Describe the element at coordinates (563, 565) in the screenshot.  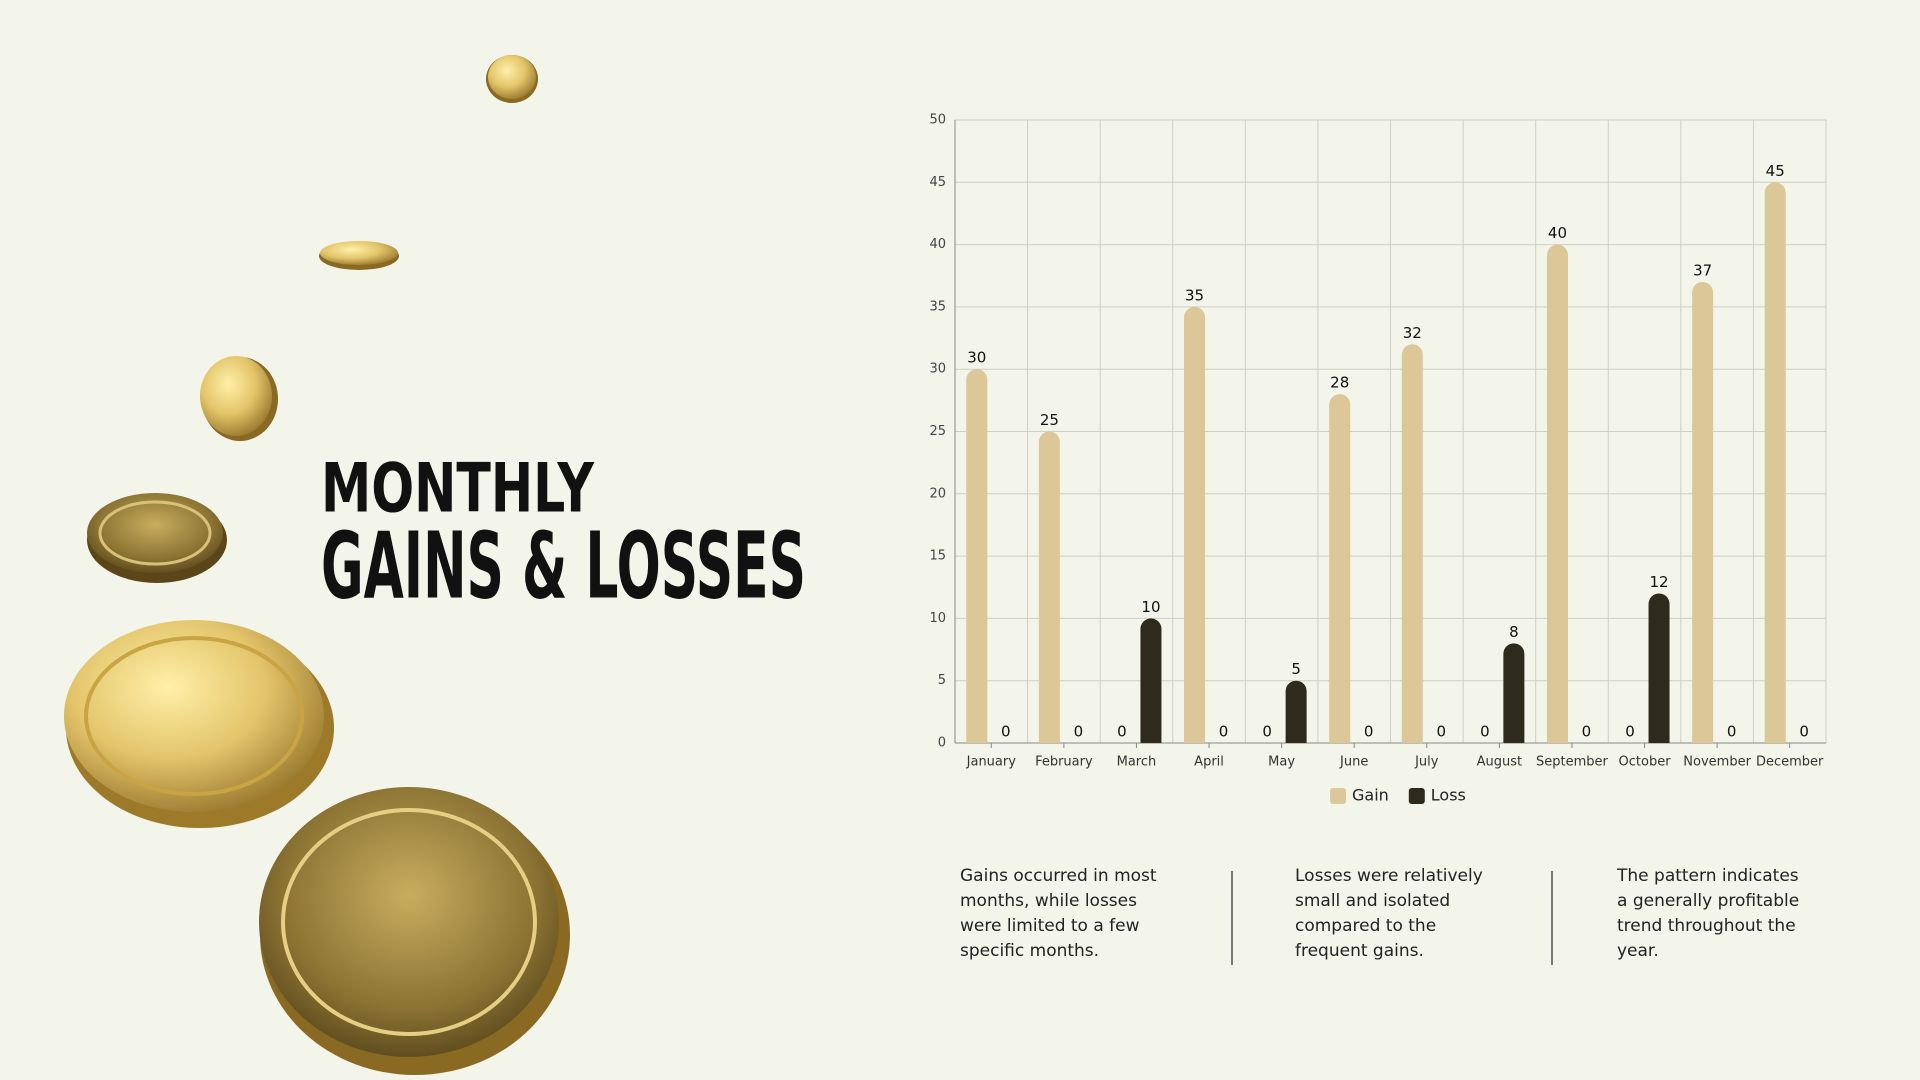
I see `heading-line2: GAINS & LOSSES` at that location.